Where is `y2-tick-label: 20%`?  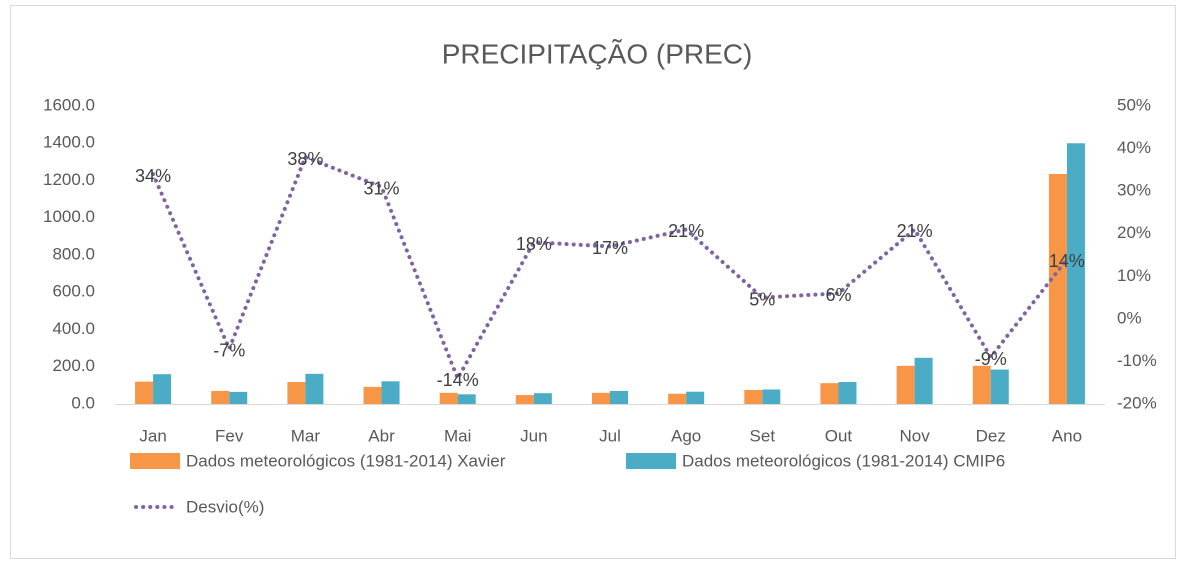
y2-tick-label: 20% is located at coordinates (1134, 232).